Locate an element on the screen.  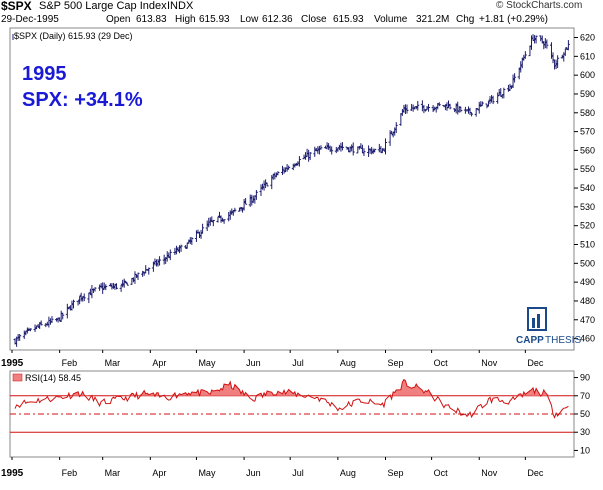
x-month-label: Jun is located at coordinates (253, 473).